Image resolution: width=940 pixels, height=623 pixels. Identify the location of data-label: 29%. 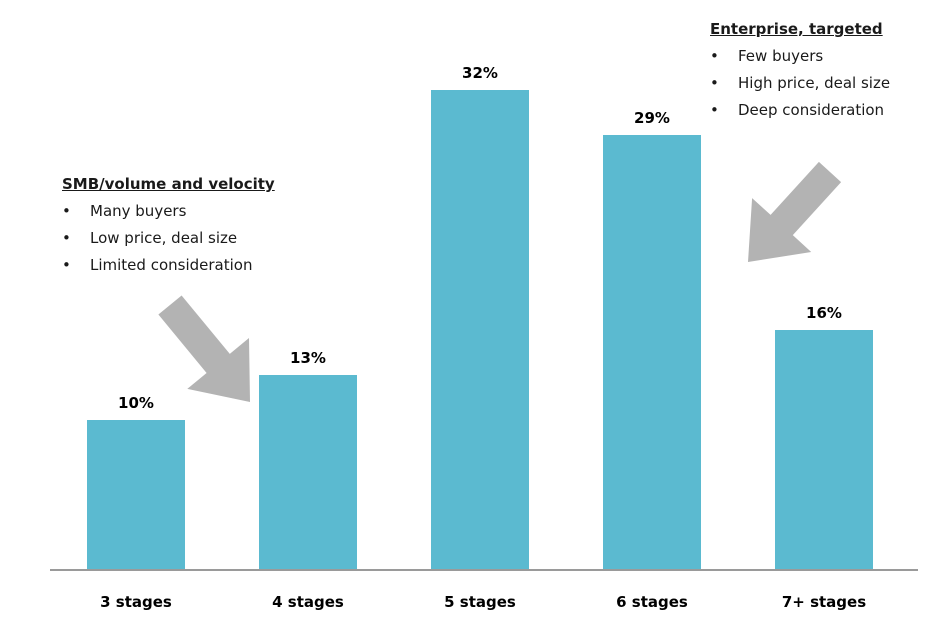
(652, 118).